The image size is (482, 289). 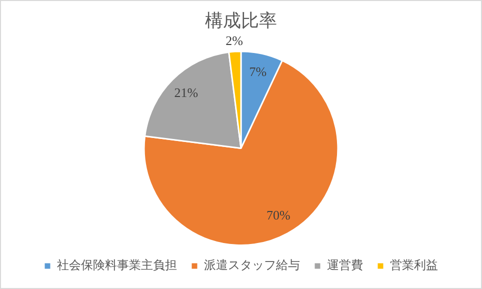 What do you see at coordinates (252, 265) in the screenshot?
I see `legend-label: 派遣スタッフ給与` at bounding box center [252, 265].